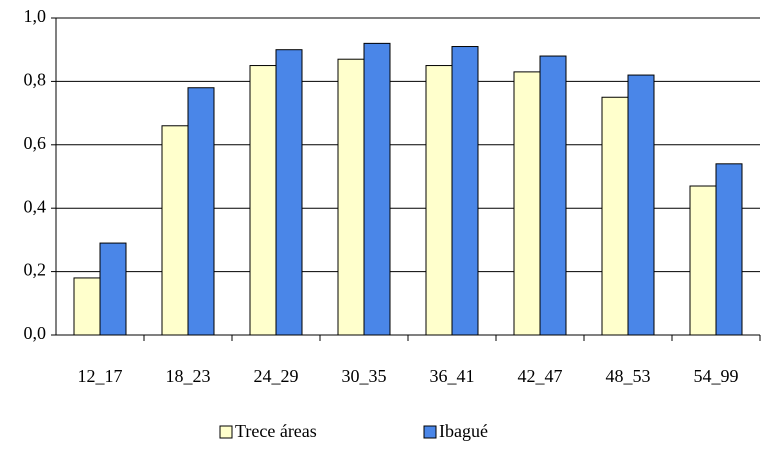  I want to click on x-tick-label: 48_53, so click(628, 376).